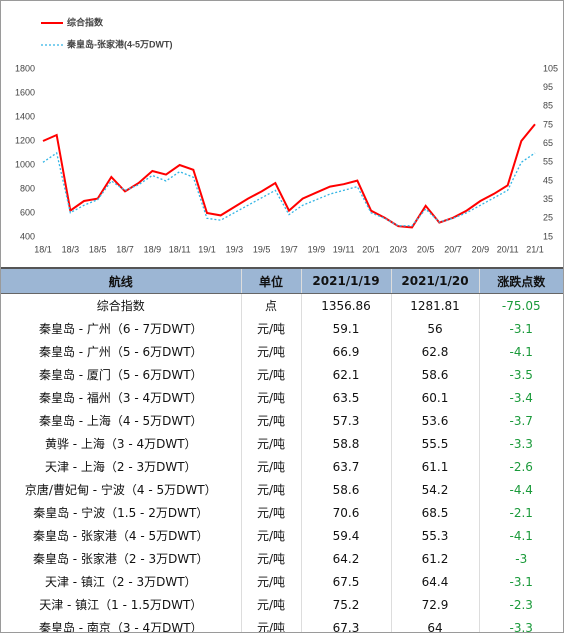 The image size is (564, 633). What do you see at coordinates (535, 249) in the screenshot?
I see `x-tick-label: 21/1` at bounding box center [535, 249].